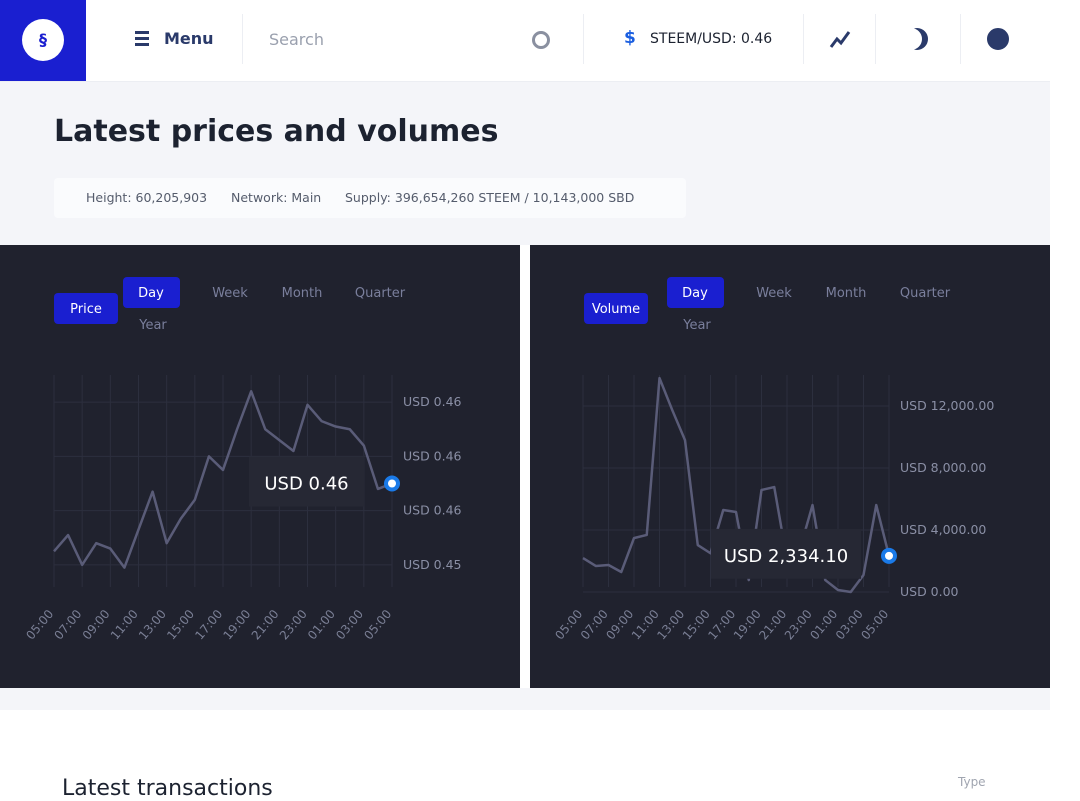  Describe the element at coordinates (525, 699) in the screenshot. I see `spacer` at that location.